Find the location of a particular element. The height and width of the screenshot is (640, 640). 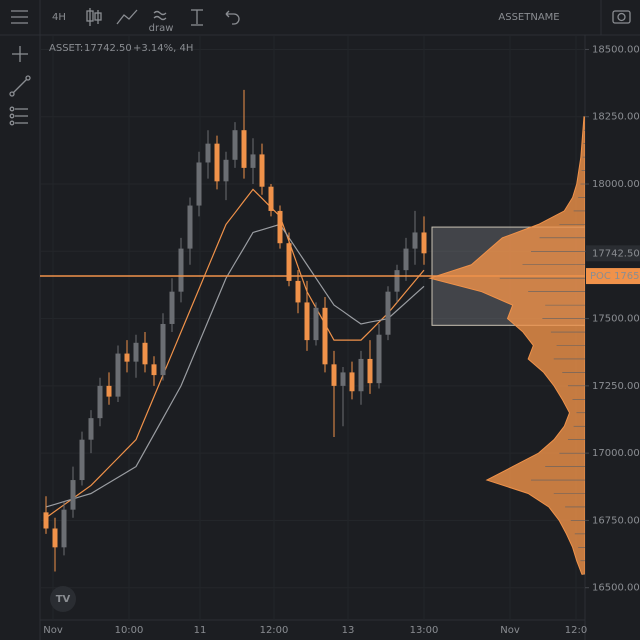

interval-button: 4H is located at coordinates (59, 17).